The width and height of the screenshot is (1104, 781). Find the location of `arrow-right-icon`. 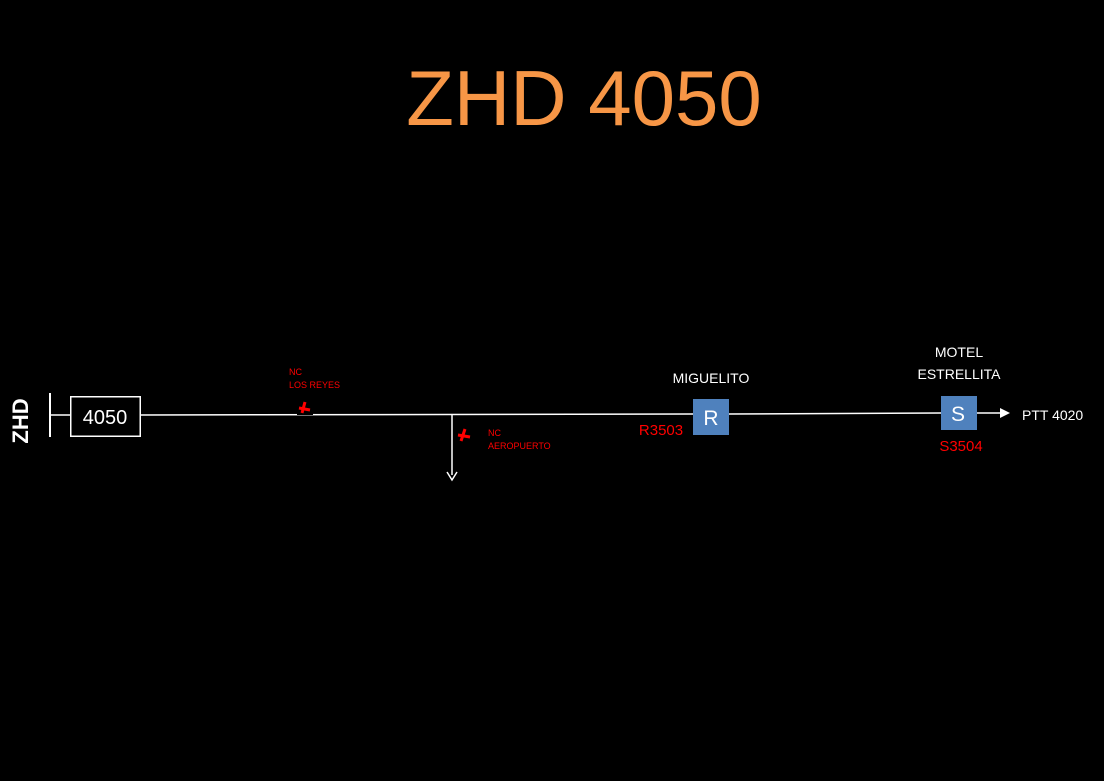

arrow-right-icon is located at coordinates (1005, 413).